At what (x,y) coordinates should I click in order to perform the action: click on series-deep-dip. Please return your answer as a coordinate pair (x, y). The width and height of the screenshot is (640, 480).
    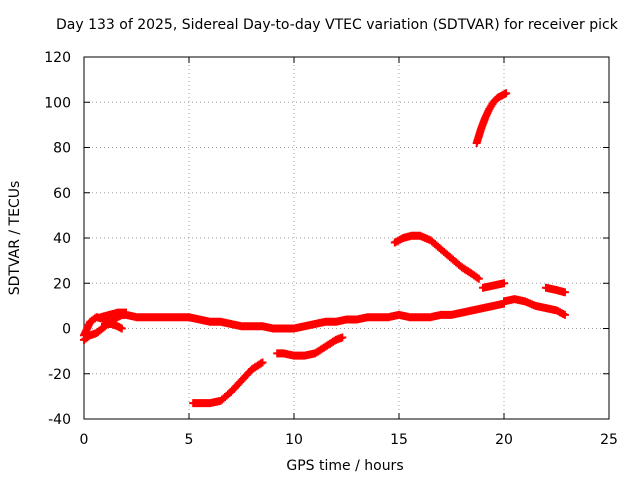
    Looking at the image, I should click on (228, 383).